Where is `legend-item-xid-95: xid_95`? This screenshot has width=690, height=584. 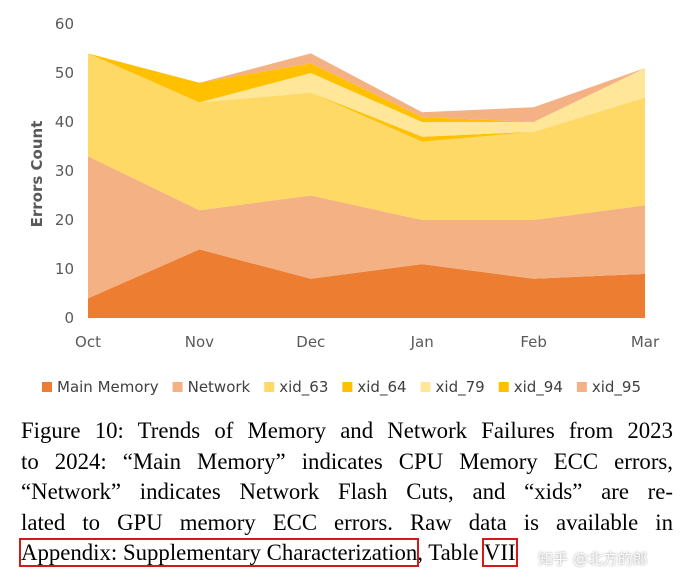
legend-item-xid-95: xid_95 is located at coordinates (608, 387).